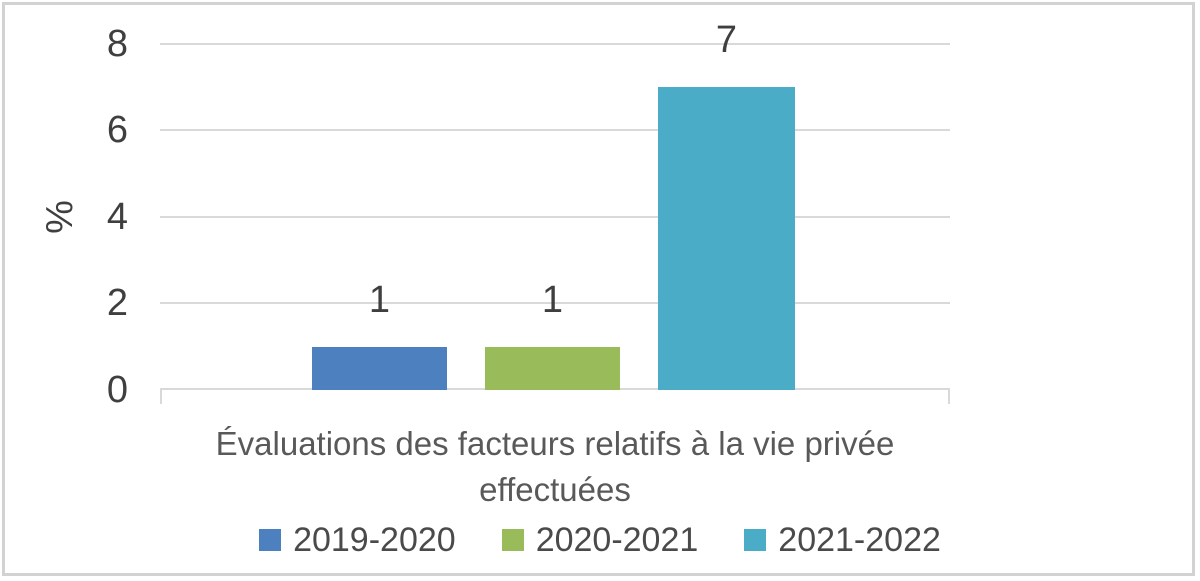  Describe the element at coordinates (117, 130) in the screenshot. I see `y-tick-label: 6` at that location.